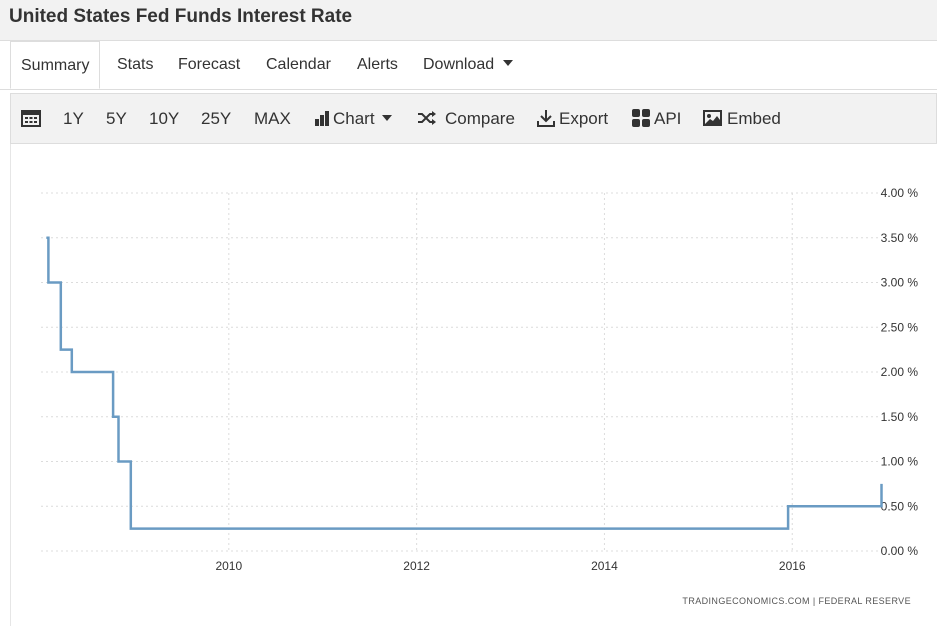  I want to click on api-button: API, so click(656, 118).